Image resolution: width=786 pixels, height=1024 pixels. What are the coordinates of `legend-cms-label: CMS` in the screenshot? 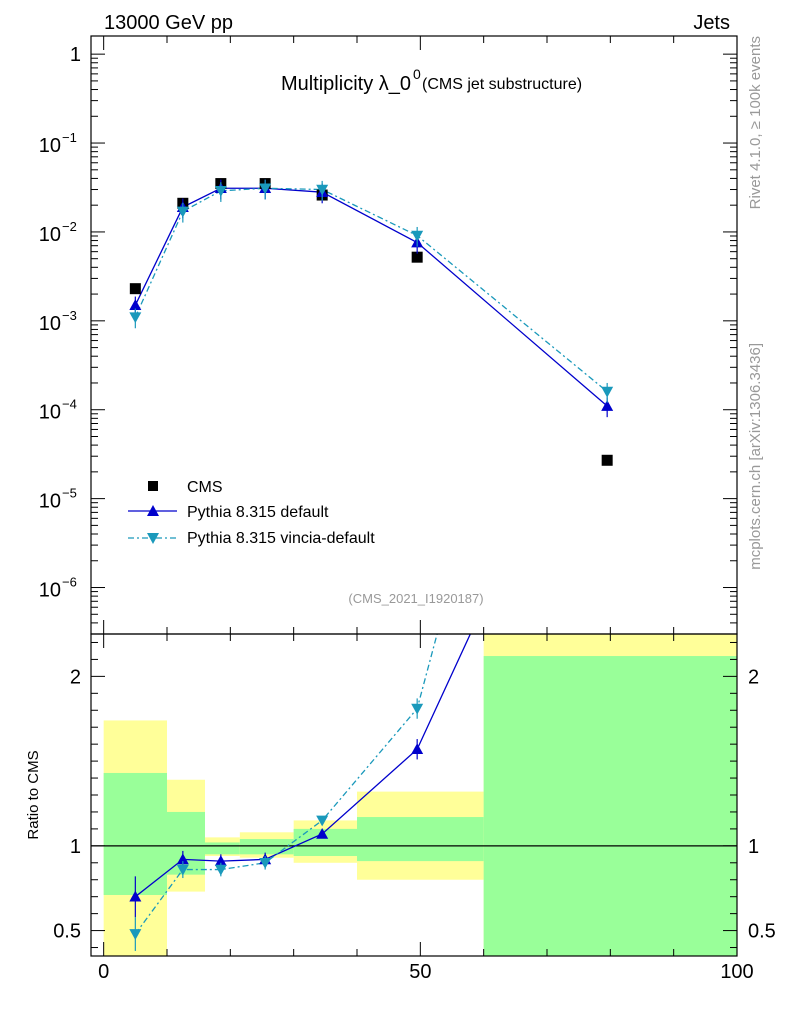 It's located at (205, 487).